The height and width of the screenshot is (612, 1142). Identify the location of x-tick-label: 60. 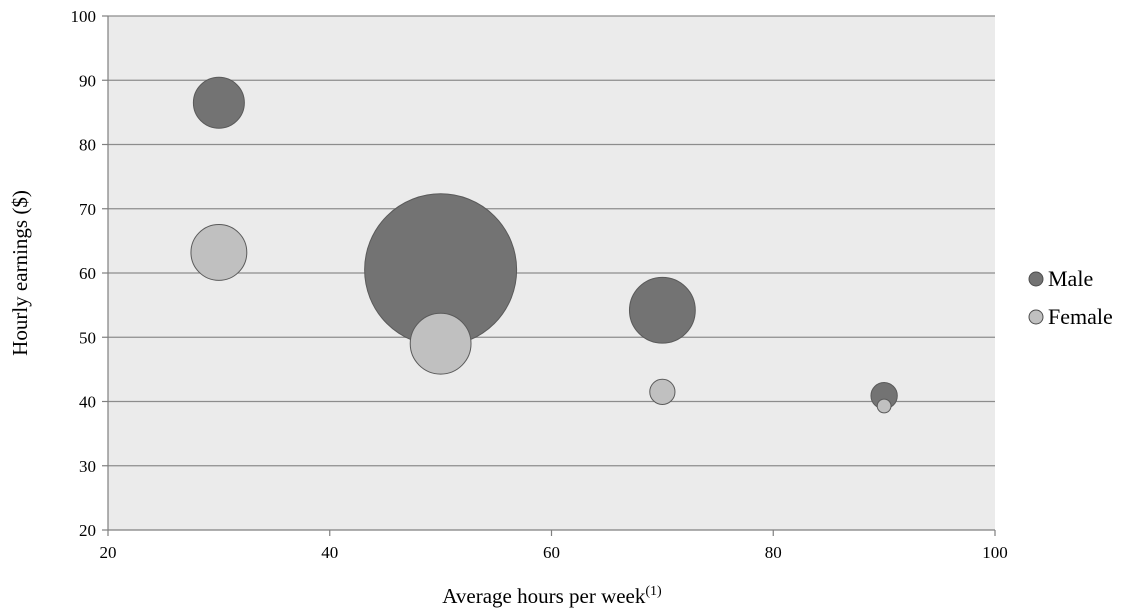
(551, 552).